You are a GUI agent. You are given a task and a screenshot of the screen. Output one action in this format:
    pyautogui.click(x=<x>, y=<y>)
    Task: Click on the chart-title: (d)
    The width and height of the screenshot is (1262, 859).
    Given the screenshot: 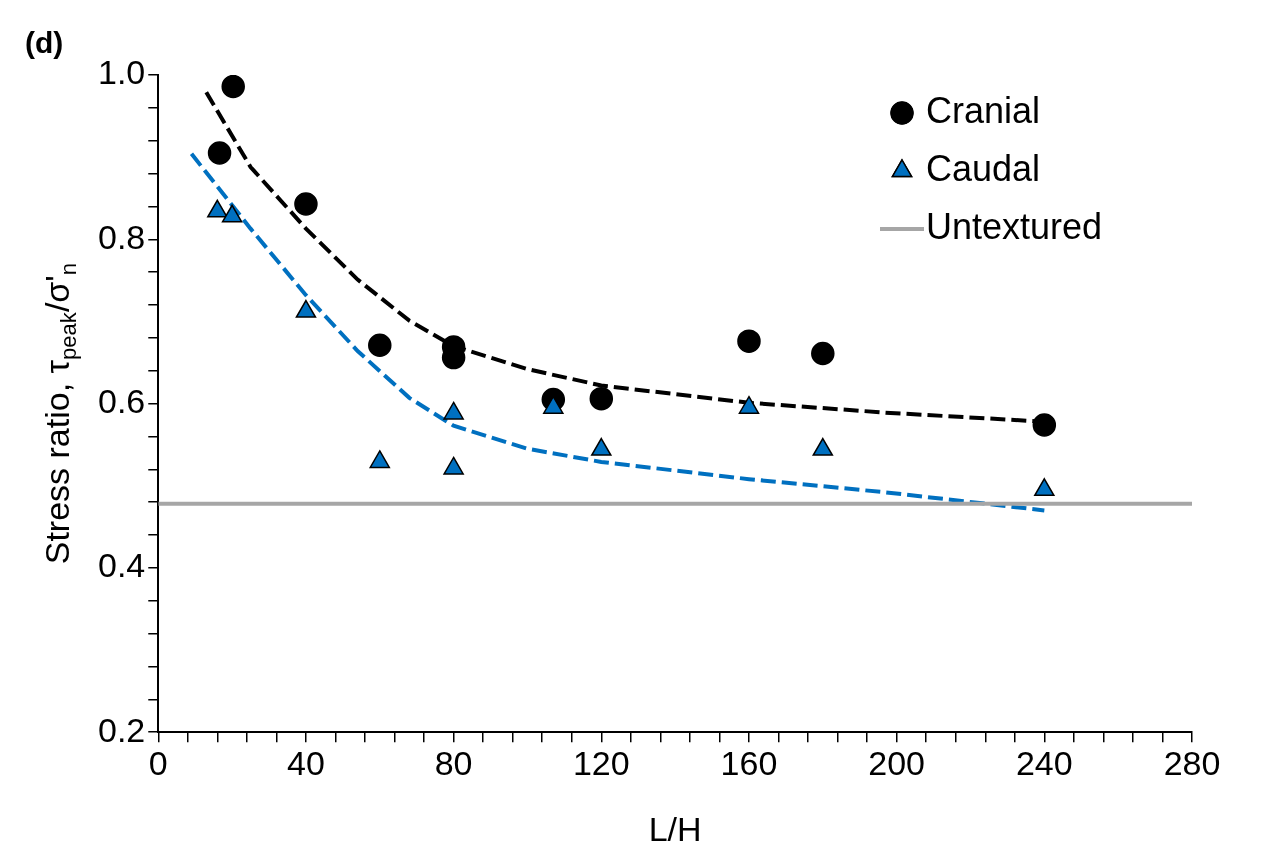 What is the action you would take?
    pyautogui.click(x=44, y=43)
    